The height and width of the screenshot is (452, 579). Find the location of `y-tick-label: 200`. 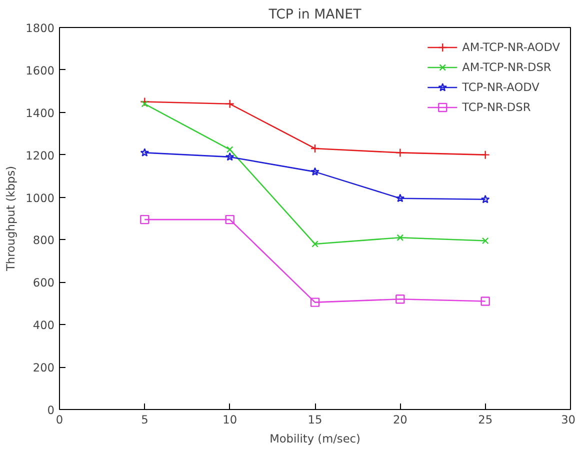

y-tick-label: 200 is located at coordinates (43, 367).